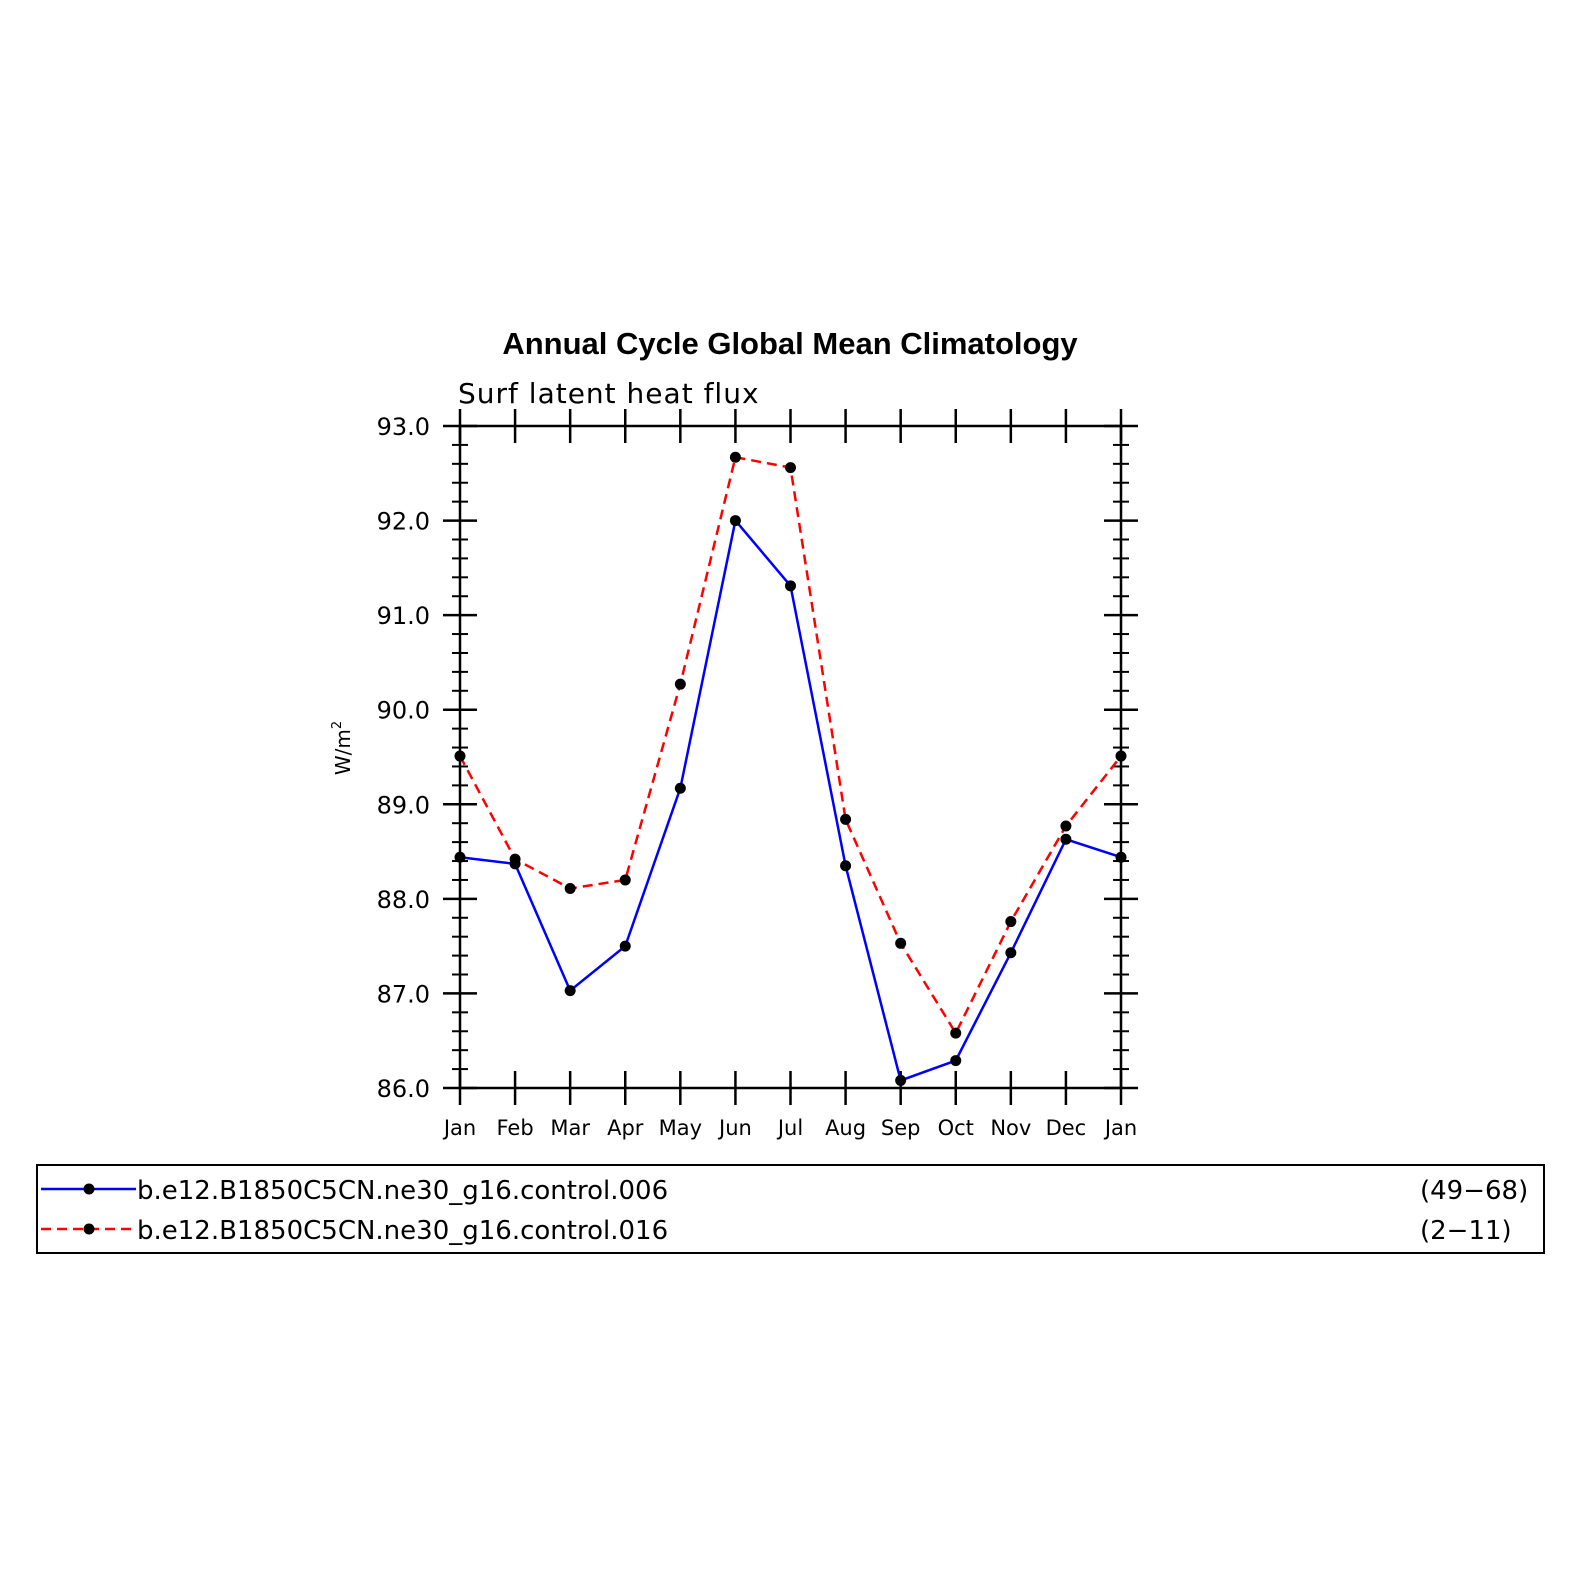 The width and height of the screenshot is (1575, 1575). What do you see at coordinates (343, 752) in the screenshot?
I see `y-axis-label-unit: W/m` at bounding box center [343, 752].